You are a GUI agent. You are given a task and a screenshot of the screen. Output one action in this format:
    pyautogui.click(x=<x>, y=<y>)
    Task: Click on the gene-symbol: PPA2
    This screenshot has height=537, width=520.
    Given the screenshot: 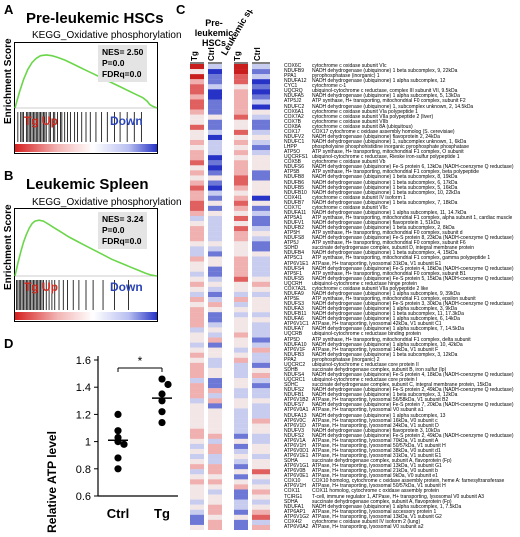 What is the action you would take?
    pyautogui.click(x=290, y=359)
    